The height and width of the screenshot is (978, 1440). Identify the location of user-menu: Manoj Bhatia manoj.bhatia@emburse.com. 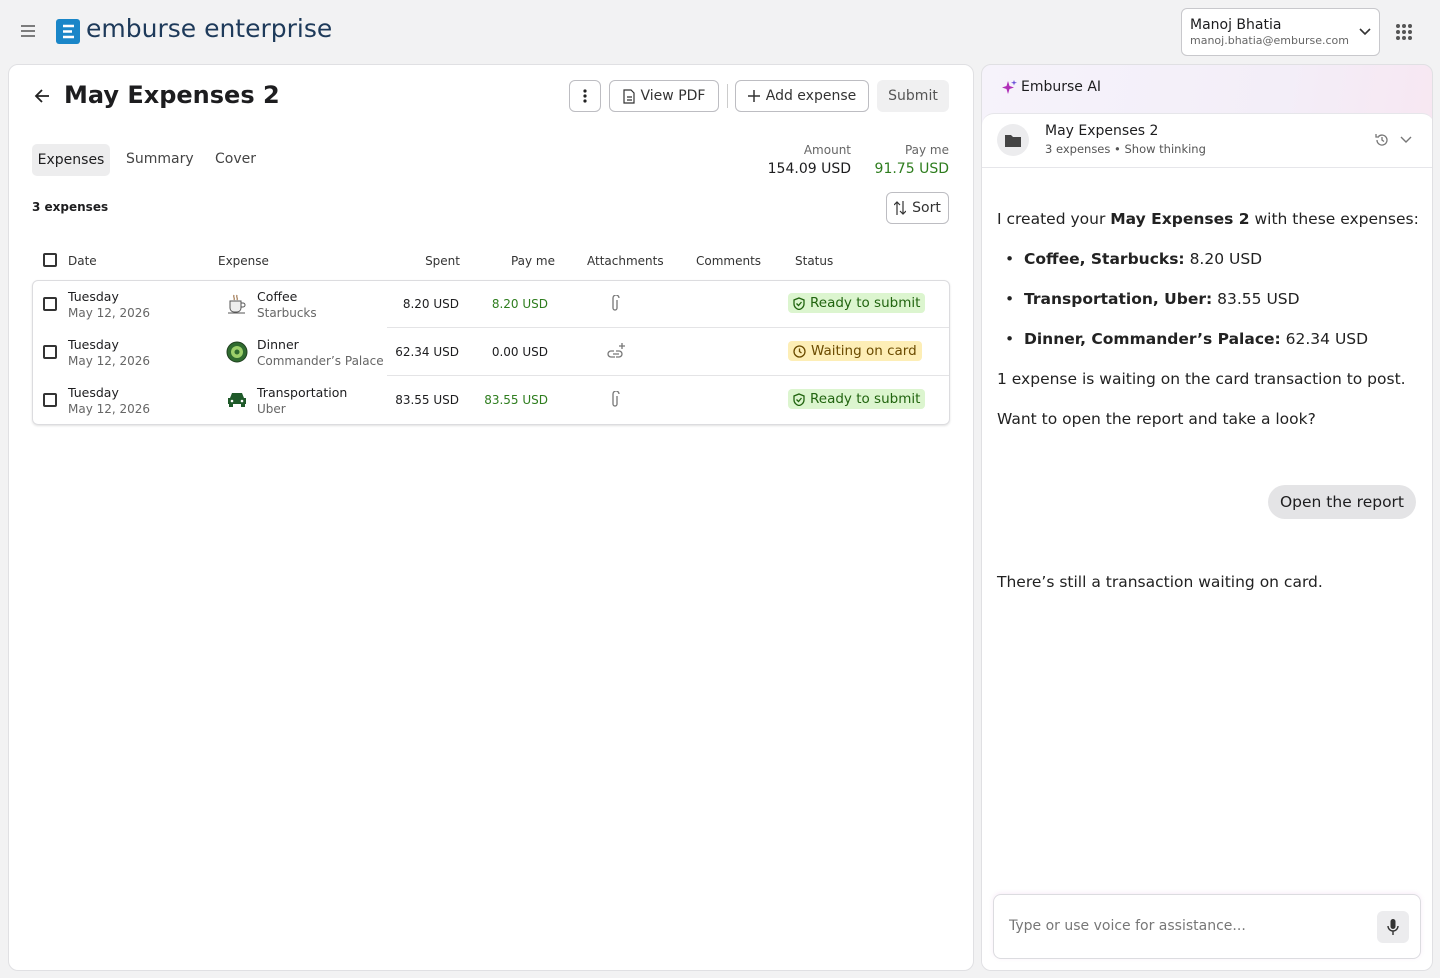
(1280, 32).